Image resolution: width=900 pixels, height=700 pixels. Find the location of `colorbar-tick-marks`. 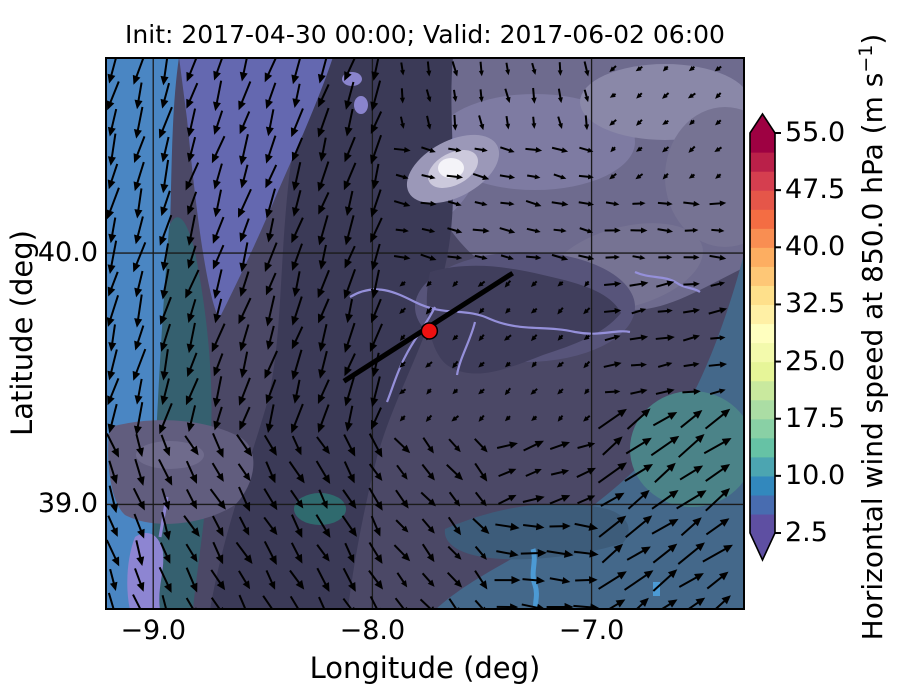

colorbar-tick-marks is located at coordinates (778, 333).